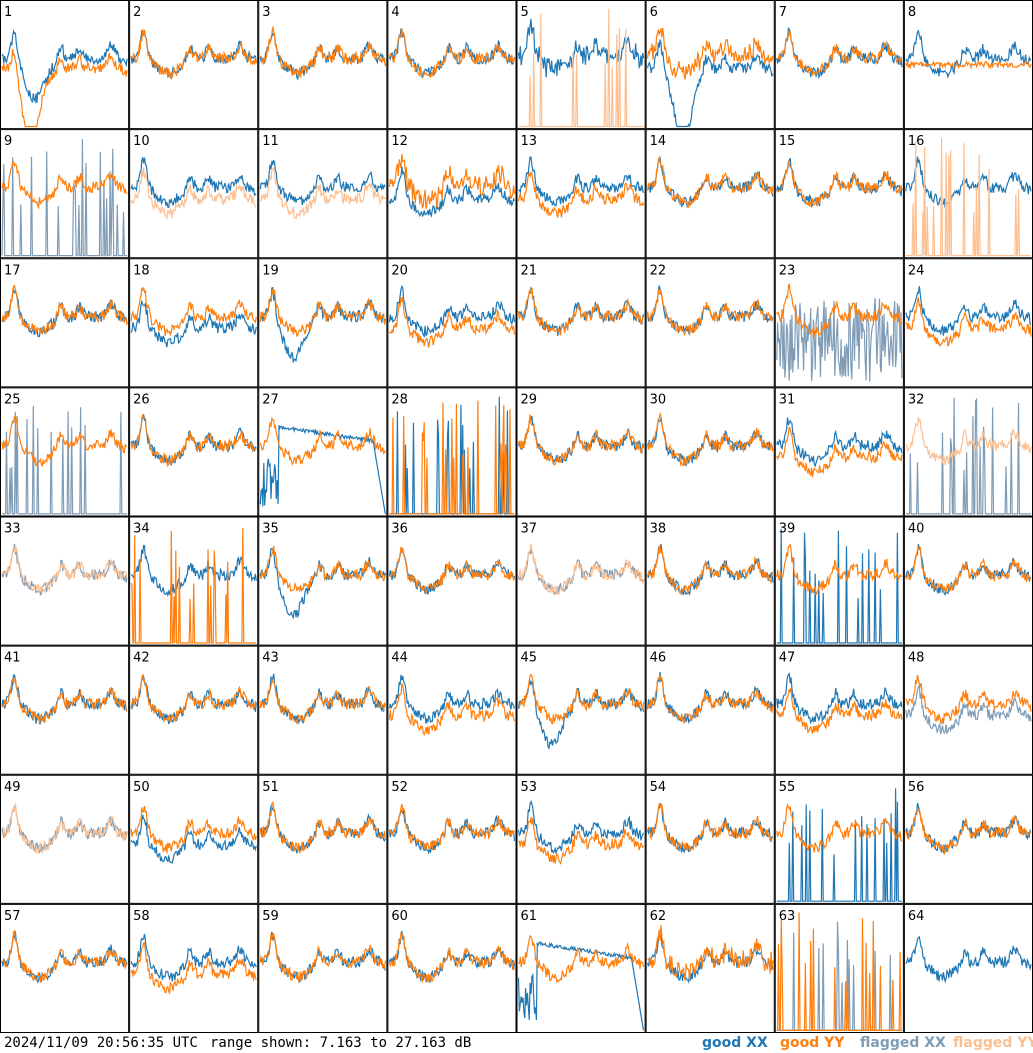 The width and height of the screenshot is (1033, 1053). Describe the element at coordinates (141, 399) in the screenshot. I see `panel-number-label: 26` at that location.